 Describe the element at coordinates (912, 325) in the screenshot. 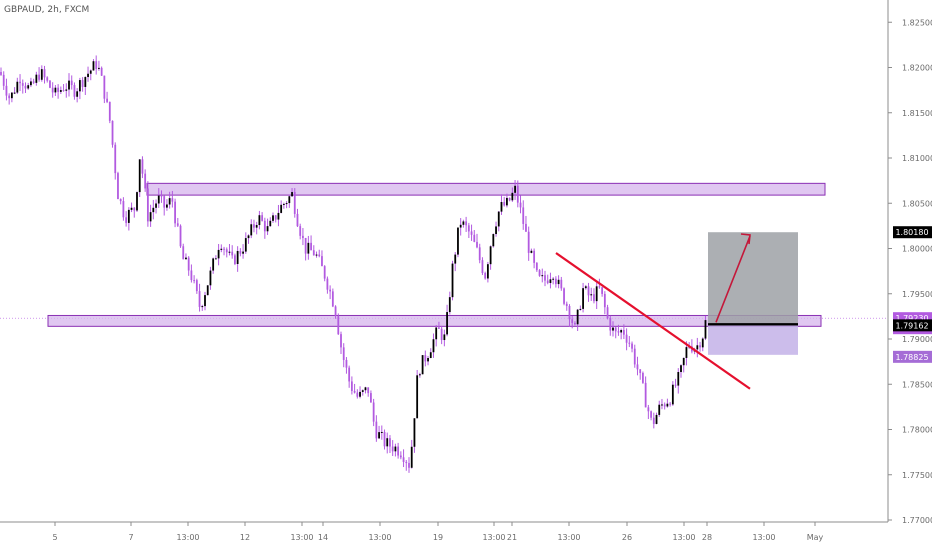

I see `entry-price-tag: 1.79162` at that location.